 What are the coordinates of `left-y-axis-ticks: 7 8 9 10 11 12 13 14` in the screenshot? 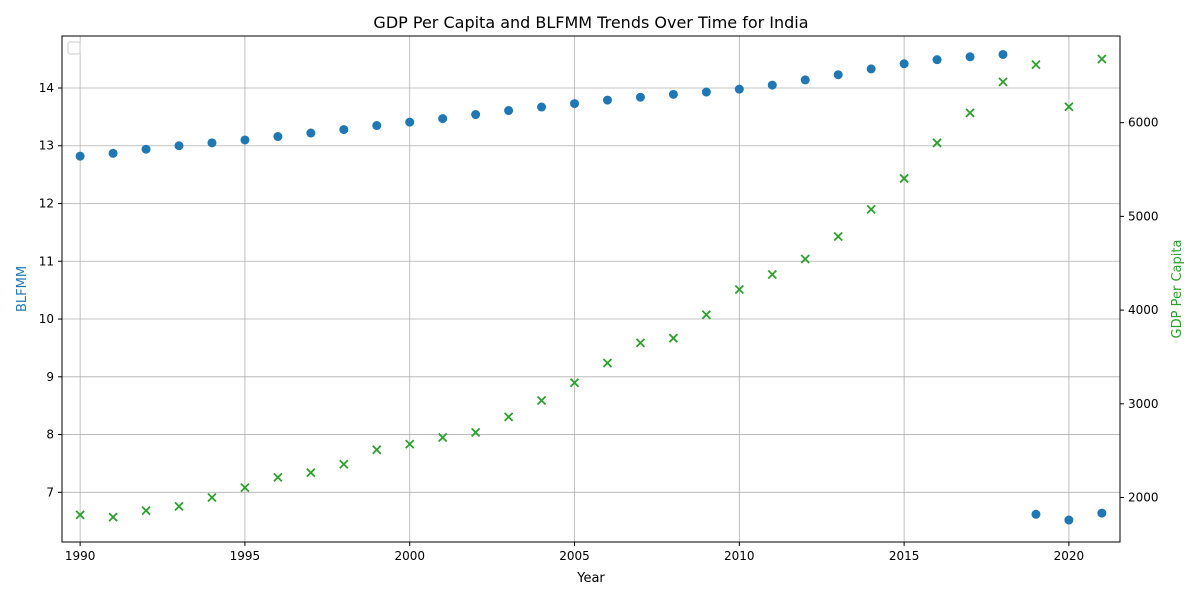 It's located at (50, 290).